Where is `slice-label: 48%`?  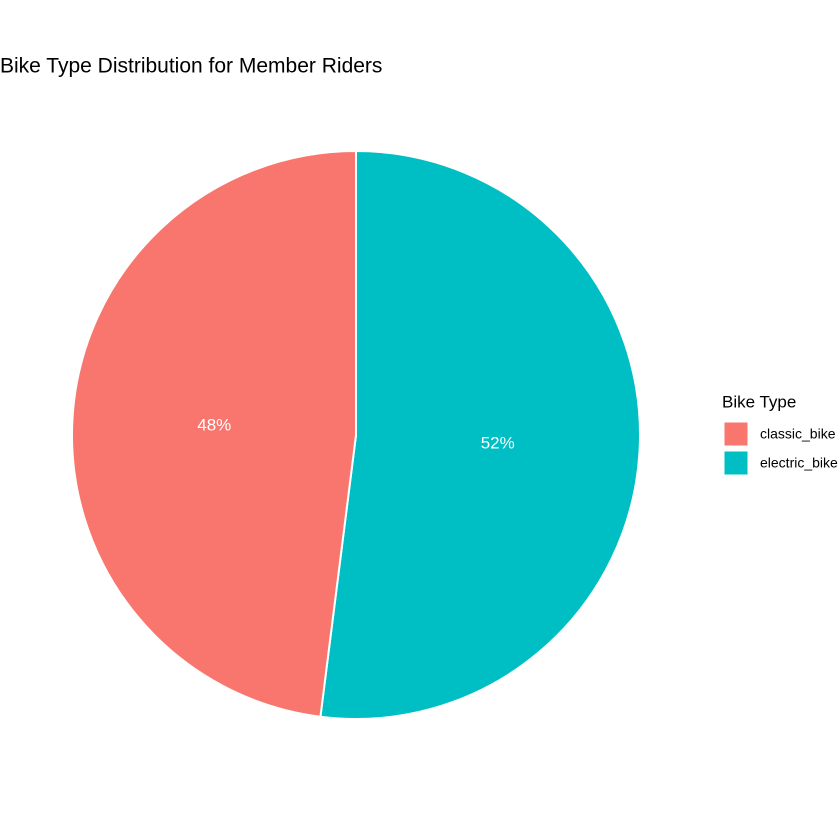 slice-label: 48% is located at coordinates (214, 425).